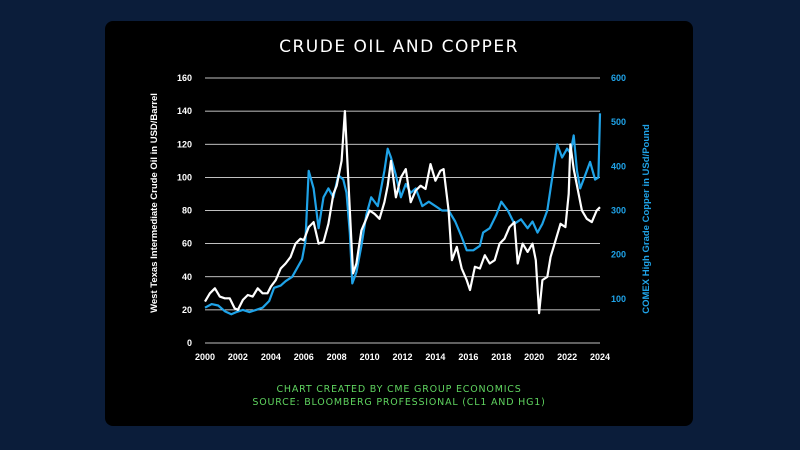 The height and width of the screenshot is (450, 800). I want to click on y-tick-label: 20, so click(187, 310).